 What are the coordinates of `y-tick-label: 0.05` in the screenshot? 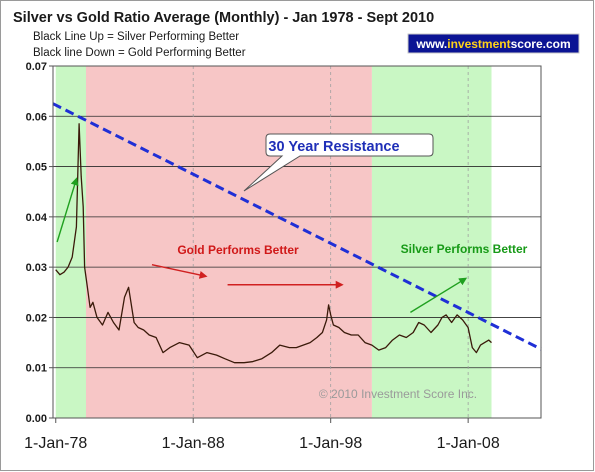 It's located at (36, 168).